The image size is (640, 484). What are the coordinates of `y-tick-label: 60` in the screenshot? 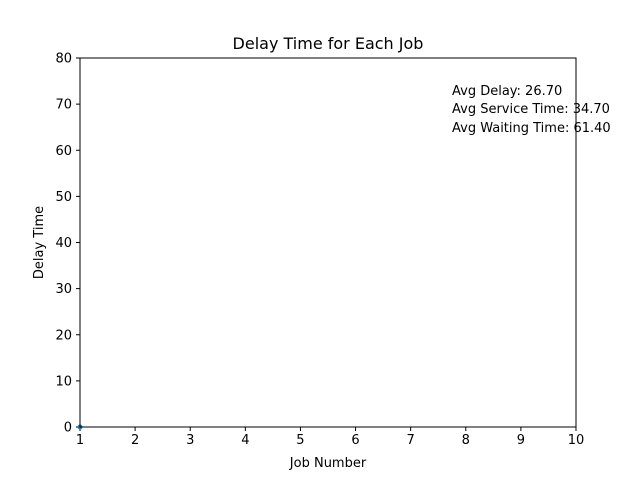 It's located at (63, 151).